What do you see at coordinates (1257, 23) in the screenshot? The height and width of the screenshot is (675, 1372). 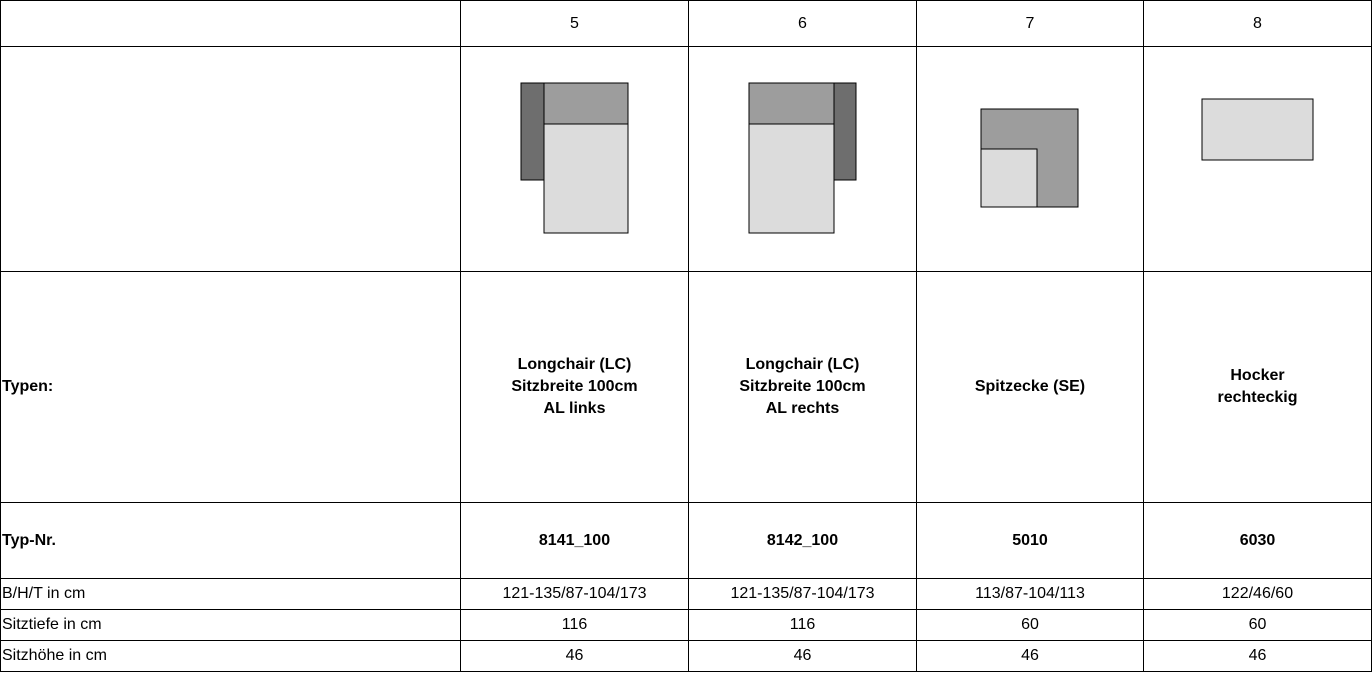 I see `column-number: 8` at bounding box center [1257, 23].